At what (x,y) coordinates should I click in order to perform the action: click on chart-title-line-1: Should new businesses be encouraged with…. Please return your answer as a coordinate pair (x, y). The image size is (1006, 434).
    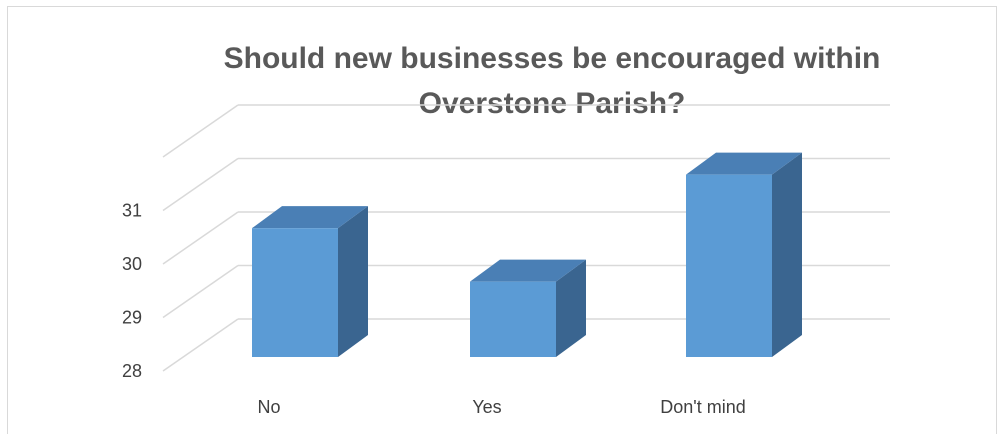
    Looking at the image, I should click on (552, 58).